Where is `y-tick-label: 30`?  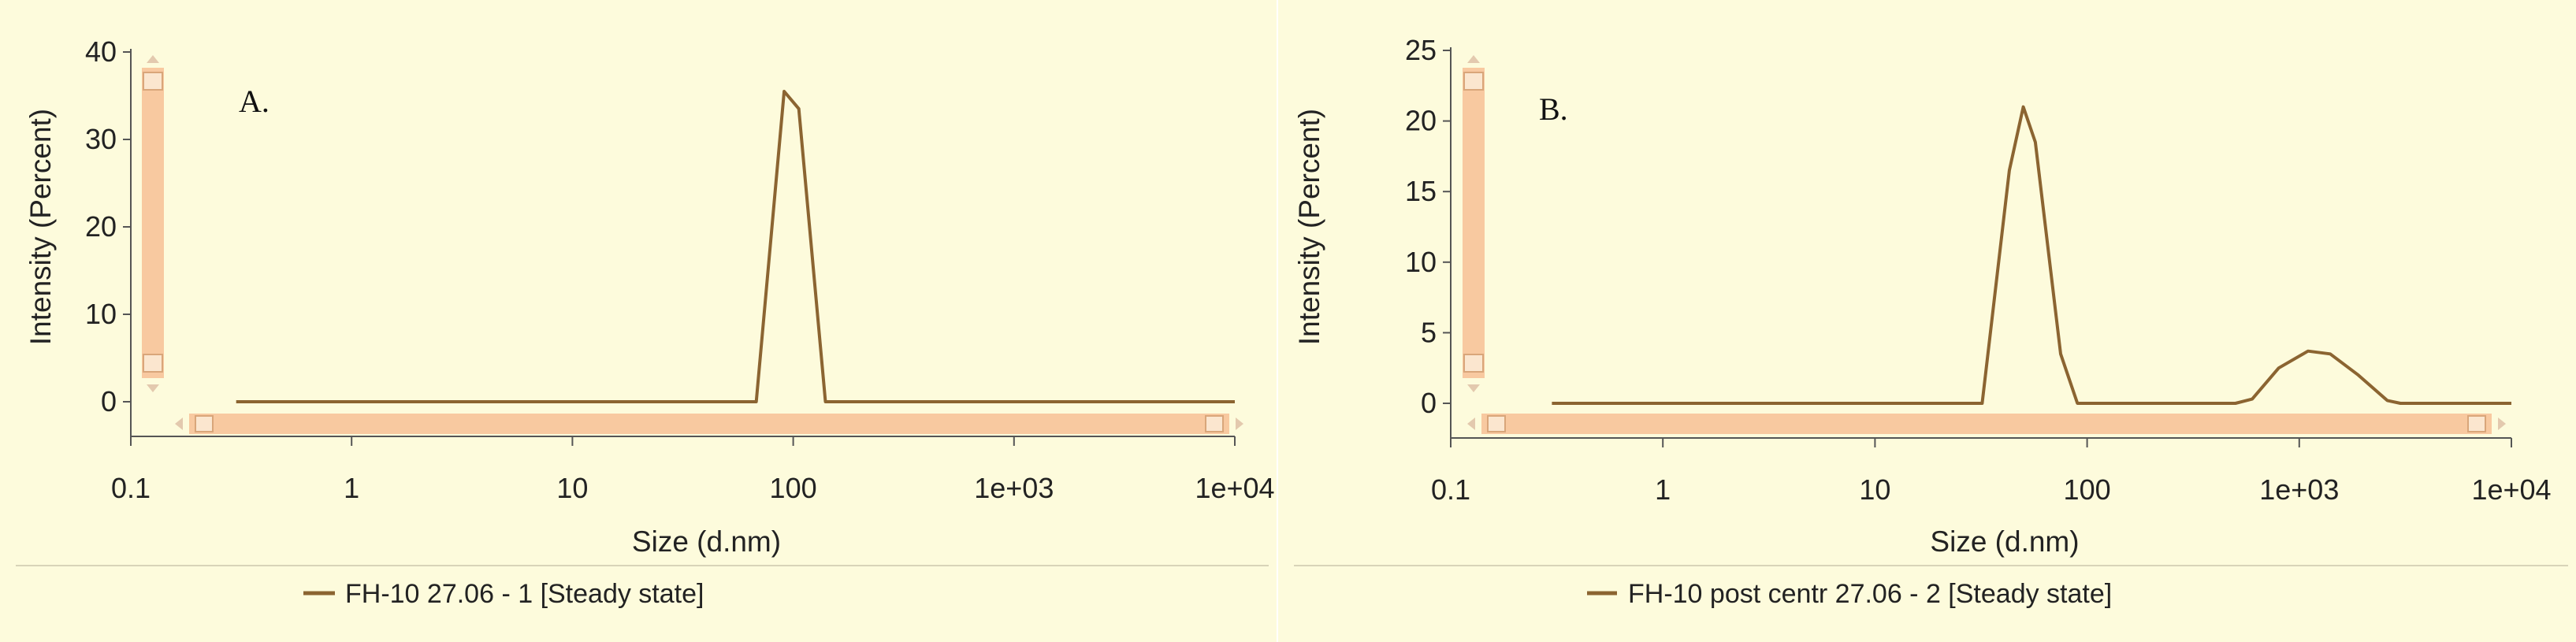 y-tick-label: 30 is located at coordinates (101, 139).